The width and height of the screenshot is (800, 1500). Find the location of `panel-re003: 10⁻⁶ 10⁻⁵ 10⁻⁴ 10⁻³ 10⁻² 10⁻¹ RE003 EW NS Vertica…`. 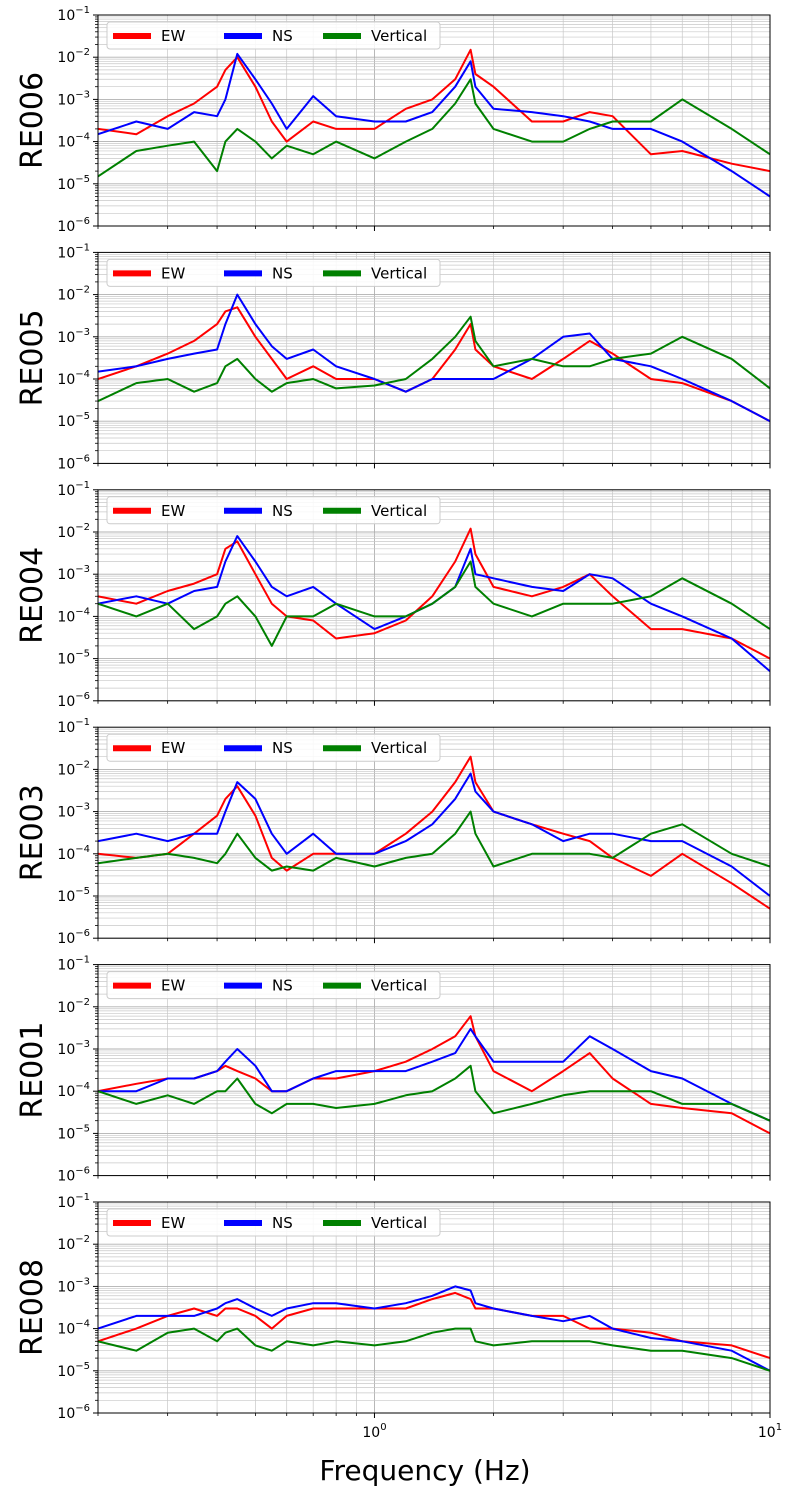

panel-re003: 10⁻⁶ 10⁻⁵ 10⁻⁴ 10⁻³ 10⁻² 10⁻¹ RE003 EW NS Vertica… is located at coordinates (393, 832).